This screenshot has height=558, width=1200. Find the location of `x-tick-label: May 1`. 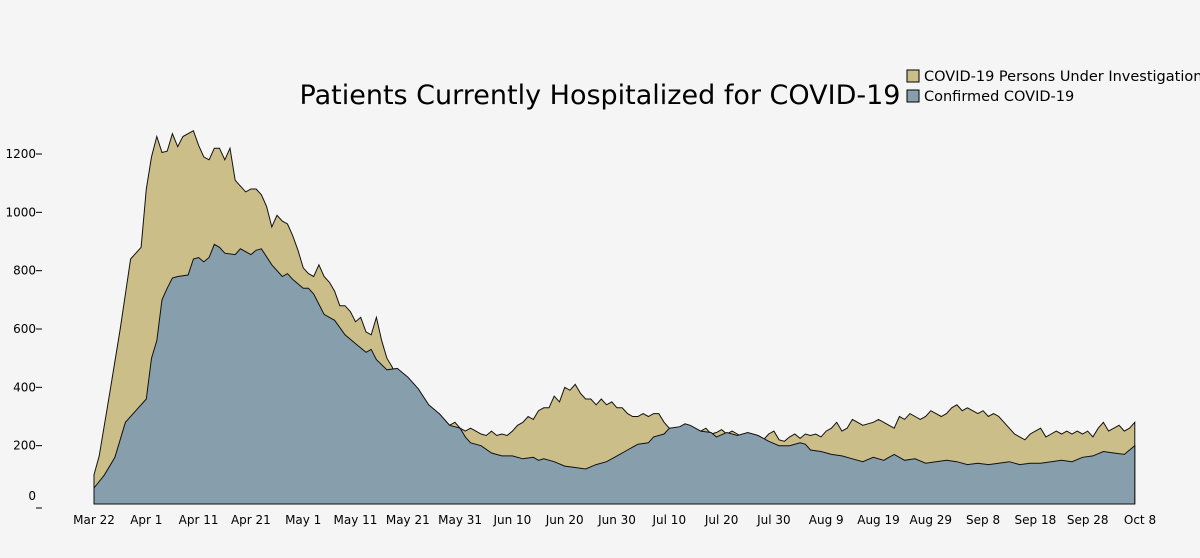

x-tick-label: May 1 is located at coordinates (303, 520).